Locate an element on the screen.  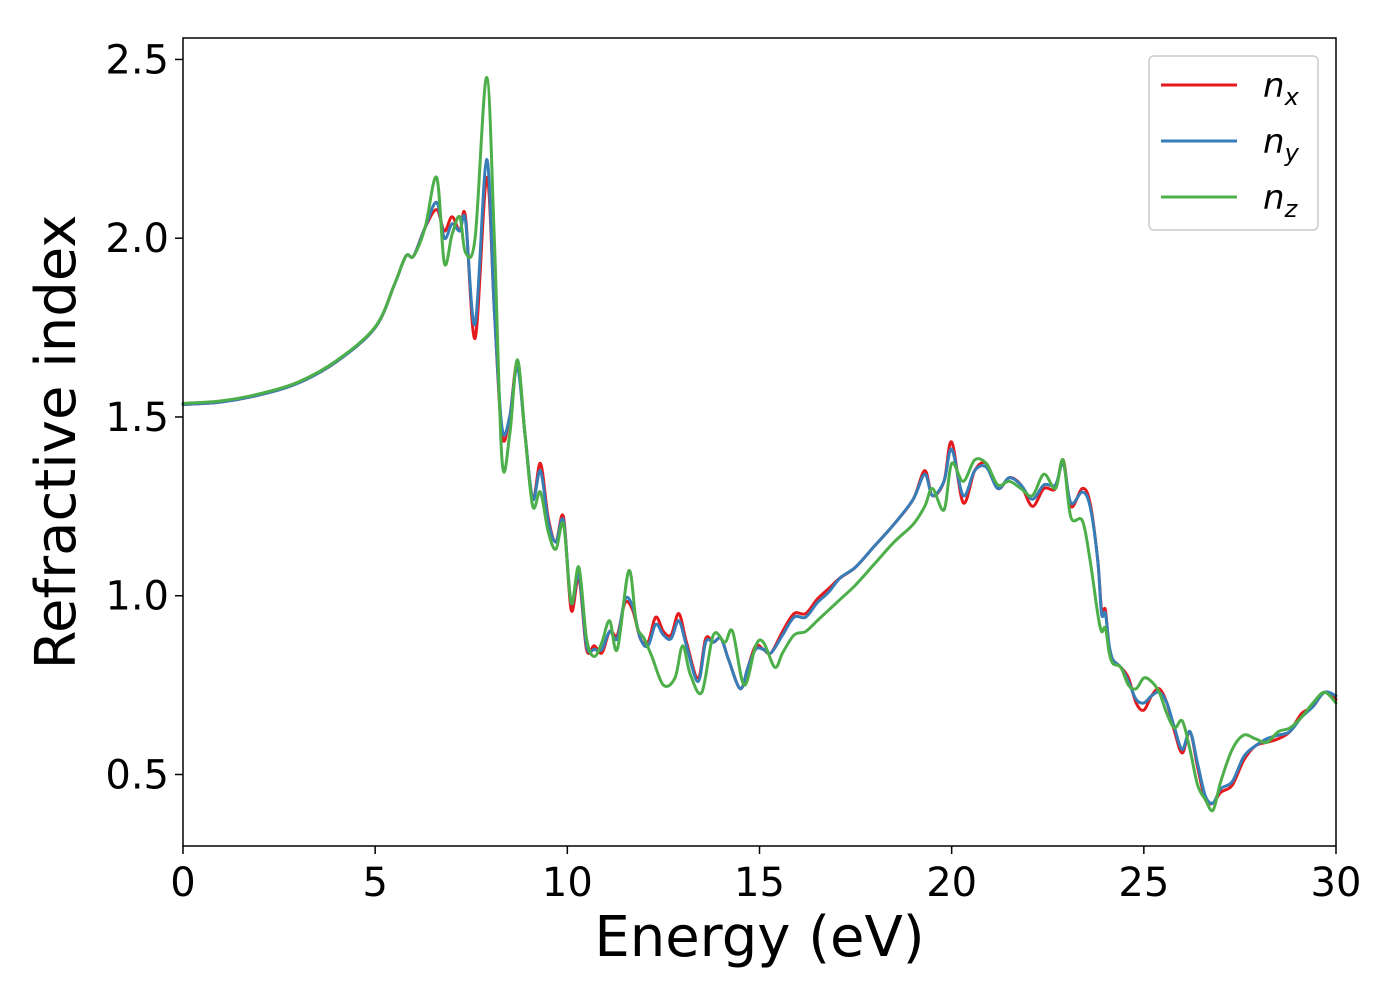
y-tick-label: 1.0 is located at coordinates (137, 597).